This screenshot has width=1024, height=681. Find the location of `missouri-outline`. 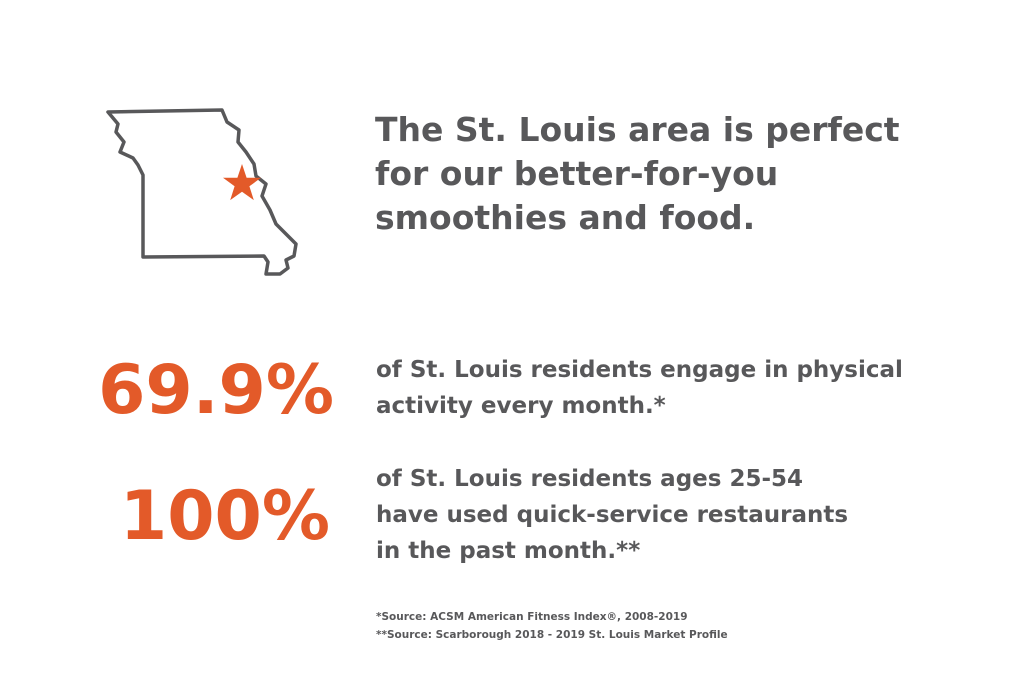

missouri-outline is located at coordinates (202, 192).